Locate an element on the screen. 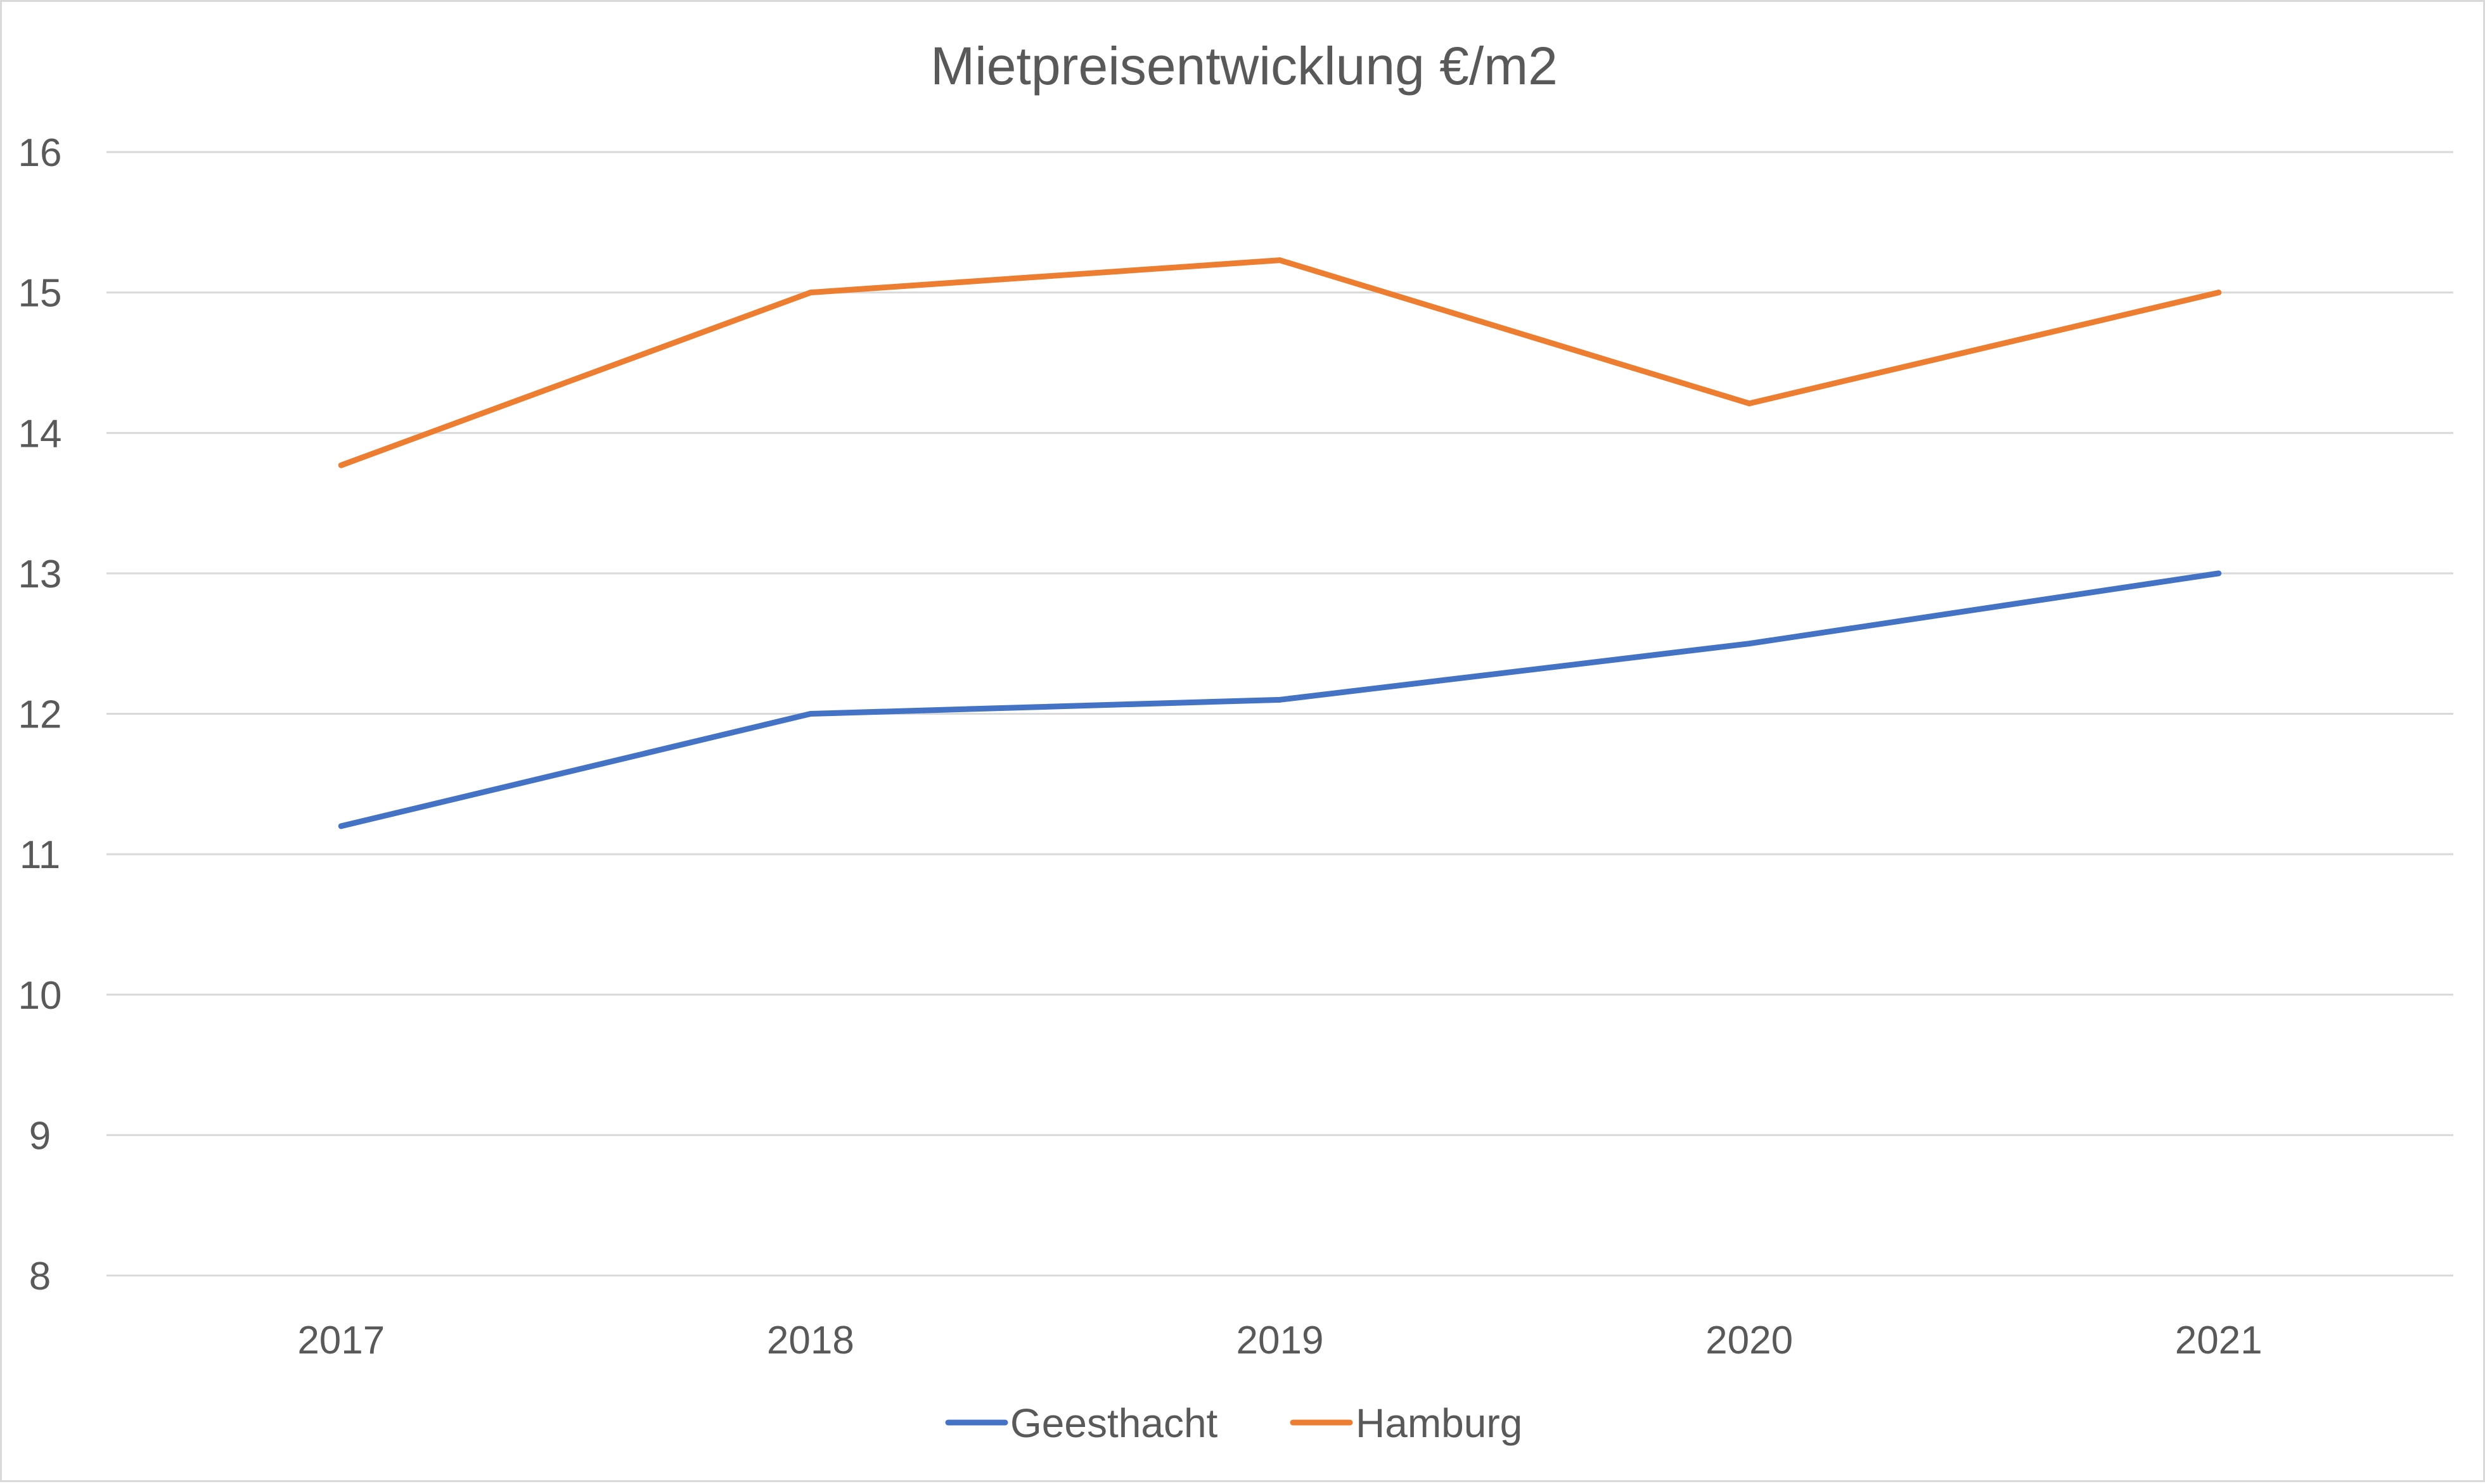  y-tick-label: 9 is located at coordinates (40, 1136).